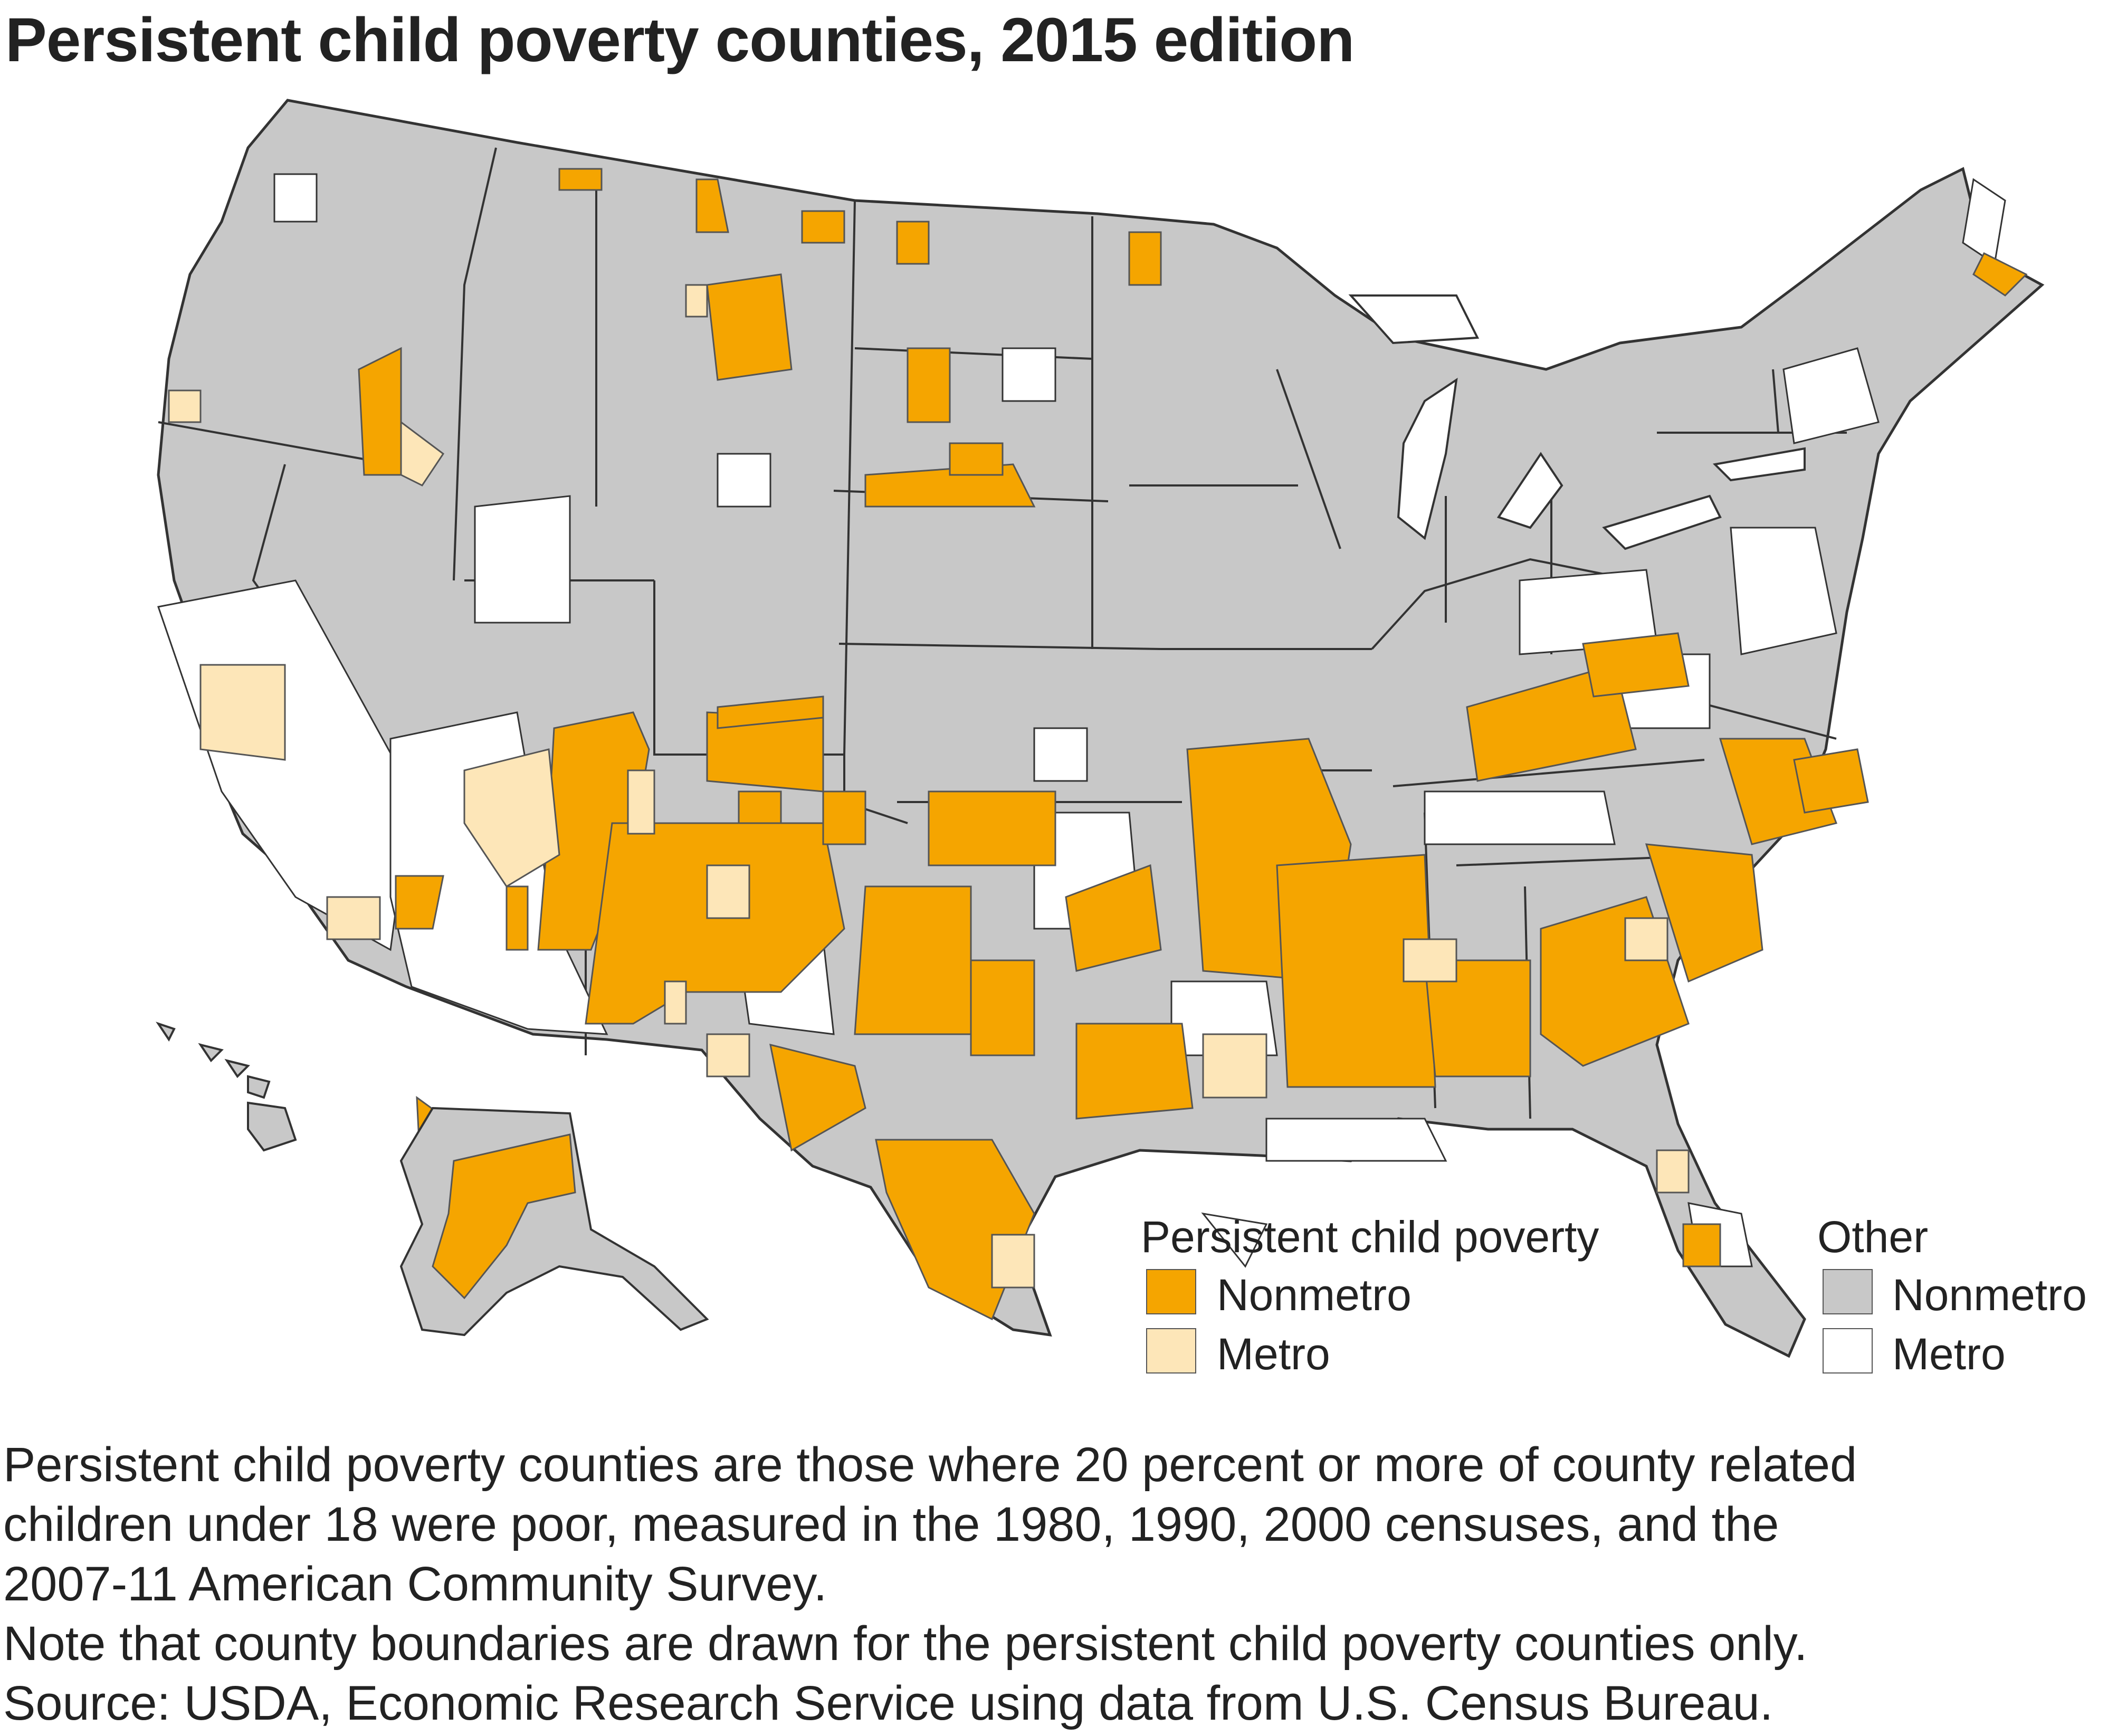 This screenshot has width=2117, height=1736. I want to click on water-bodies, so click(1577, 422).